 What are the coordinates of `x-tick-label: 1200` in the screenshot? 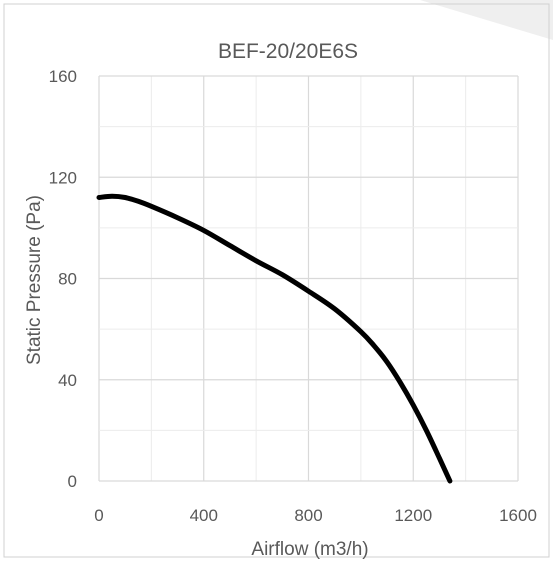 It's located at (413, 515).